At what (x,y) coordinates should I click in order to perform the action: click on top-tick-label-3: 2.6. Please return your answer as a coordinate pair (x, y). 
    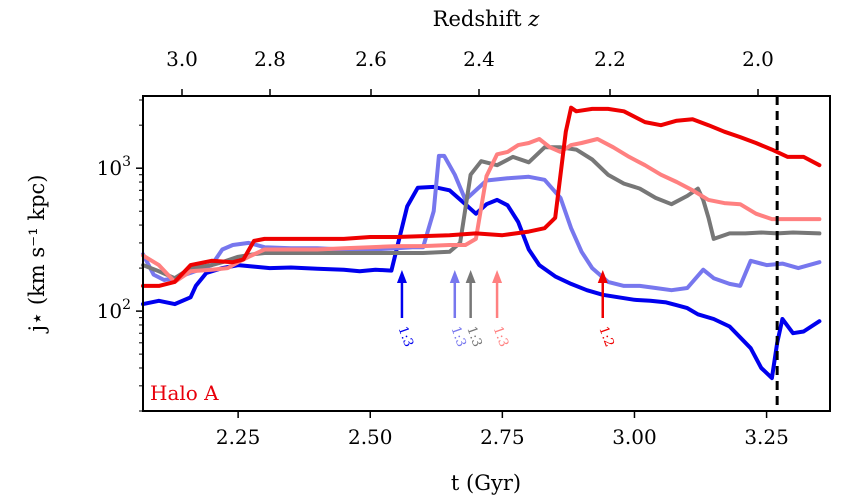
    Looking at the image, I should click on (371, 59).